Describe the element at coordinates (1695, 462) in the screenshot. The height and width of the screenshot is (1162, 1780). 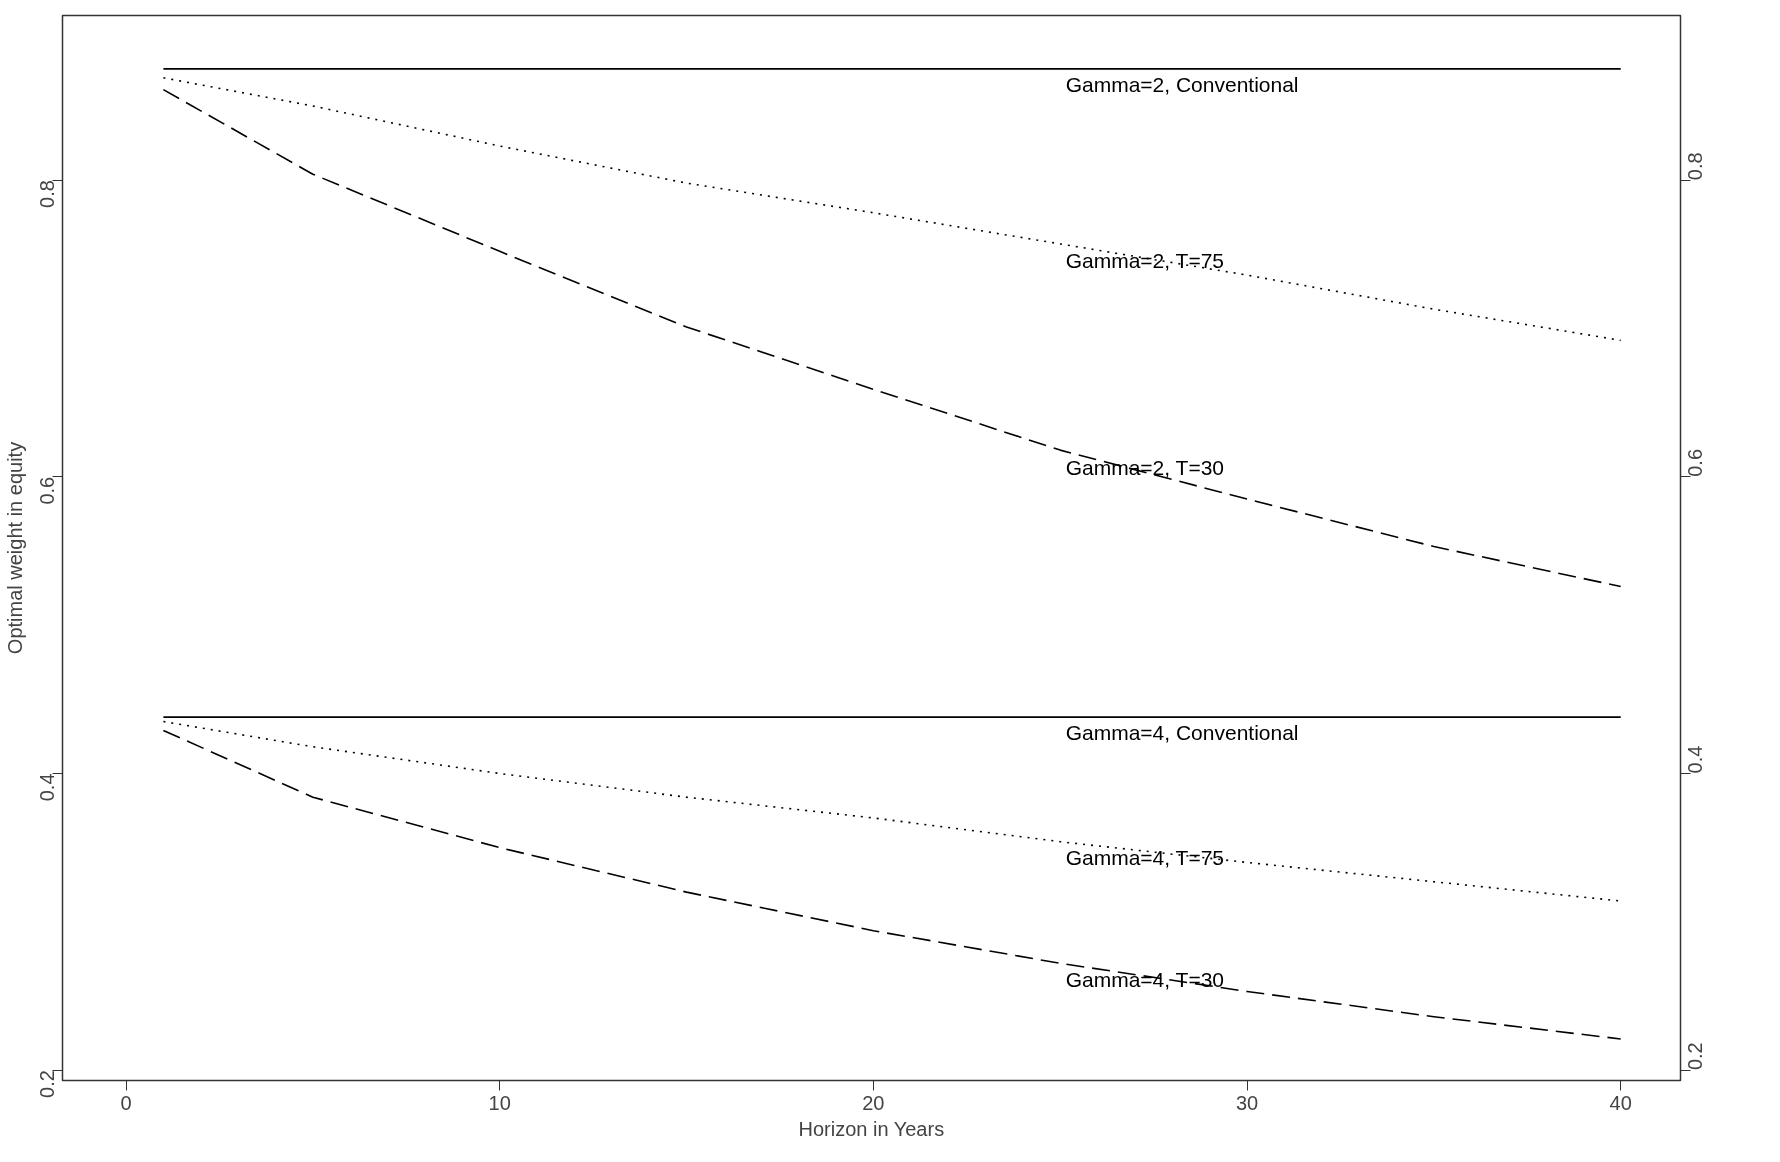
I see `y2-tick-label: 0.6` at that location.